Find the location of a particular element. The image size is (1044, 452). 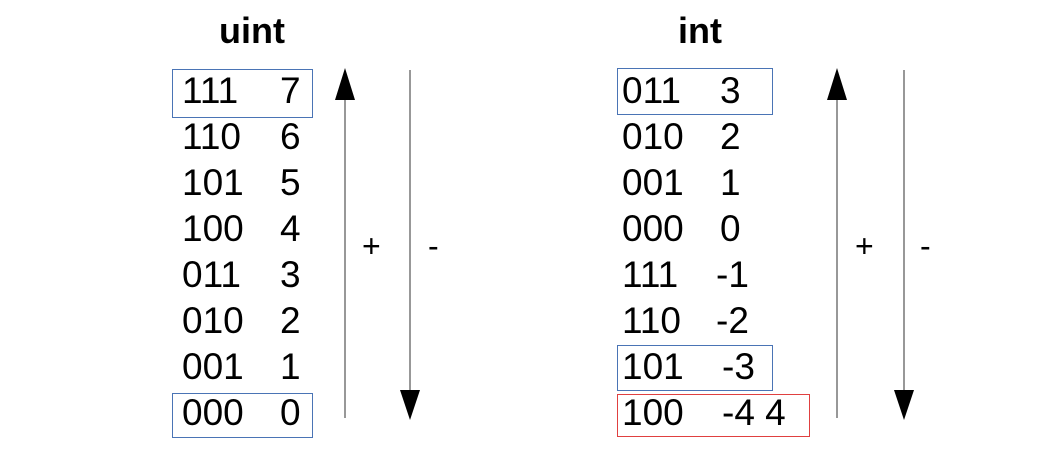

int-arrows is located at coordinates (870, 244).